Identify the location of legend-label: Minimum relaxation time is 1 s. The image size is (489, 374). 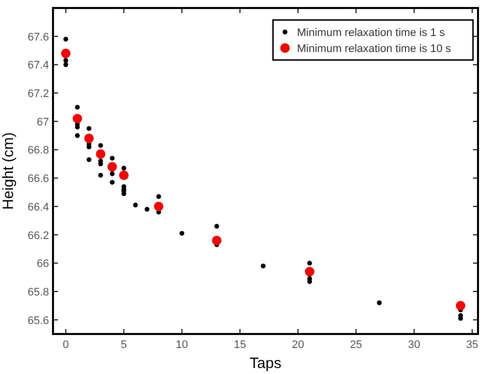
(371, 33).